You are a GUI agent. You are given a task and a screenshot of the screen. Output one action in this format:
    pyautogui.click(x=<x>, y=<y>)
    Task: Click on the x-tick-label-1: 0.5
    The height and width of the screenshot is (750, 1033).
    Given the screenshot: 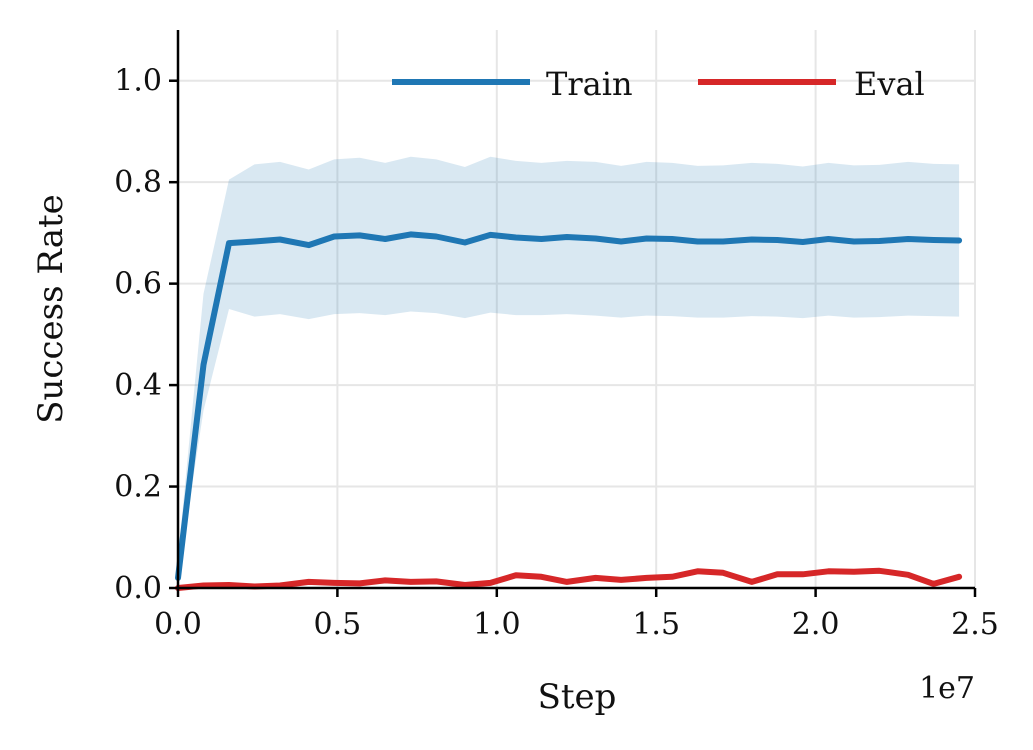 What is the action you would take?
    pyautogui.click(x=338, y=624)
    